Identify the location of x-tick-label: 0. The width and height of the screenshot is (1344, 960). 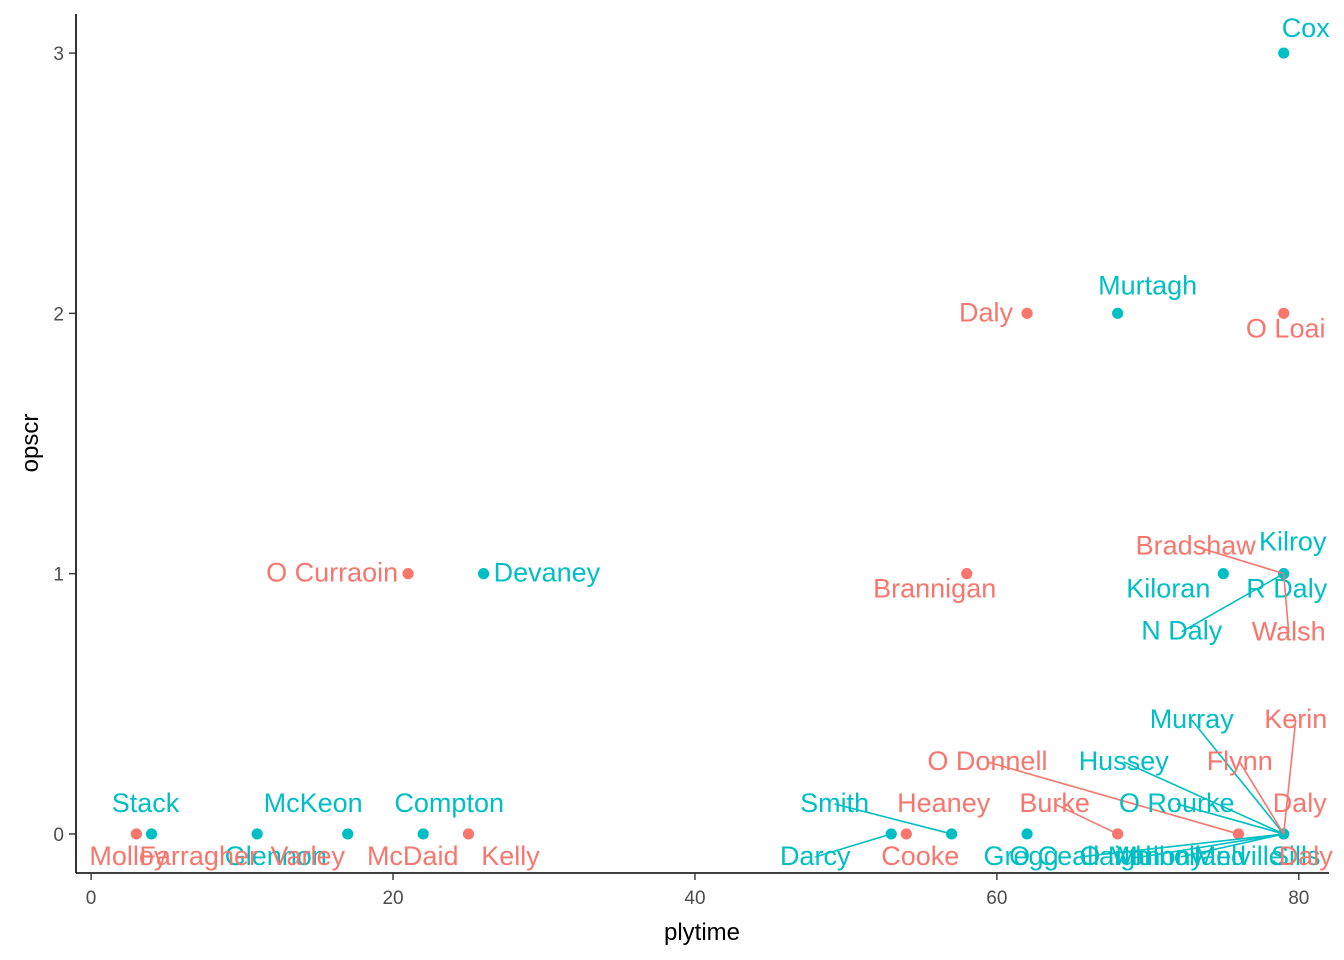
(91, 898).